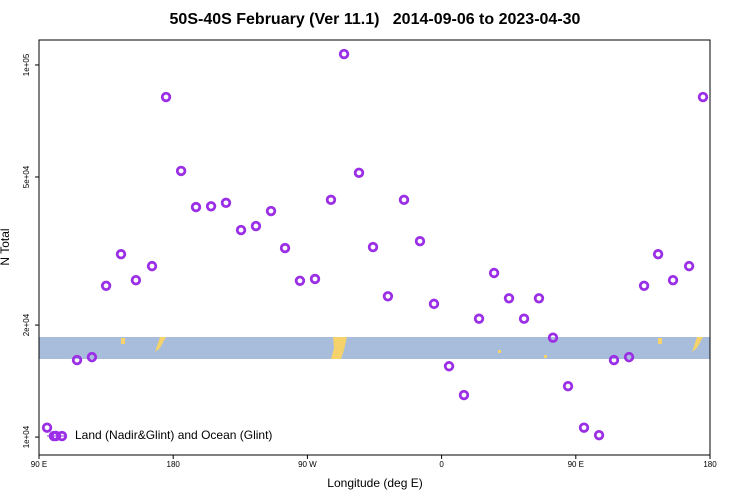 The height and width of the screenshot is (500, 750). What do you see at coordinates (26, 64) in the screenshot?
I see `y-tick-label: 1e+05` at bounding box center [26, 64].